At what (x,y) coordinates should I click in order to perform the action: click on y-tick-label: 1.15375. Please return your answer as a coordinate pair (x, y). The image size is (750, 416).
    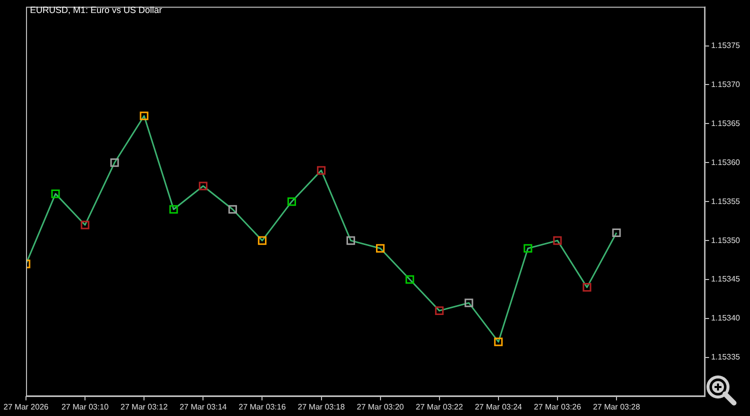
    Looking at the image, I should click on (726, 45).